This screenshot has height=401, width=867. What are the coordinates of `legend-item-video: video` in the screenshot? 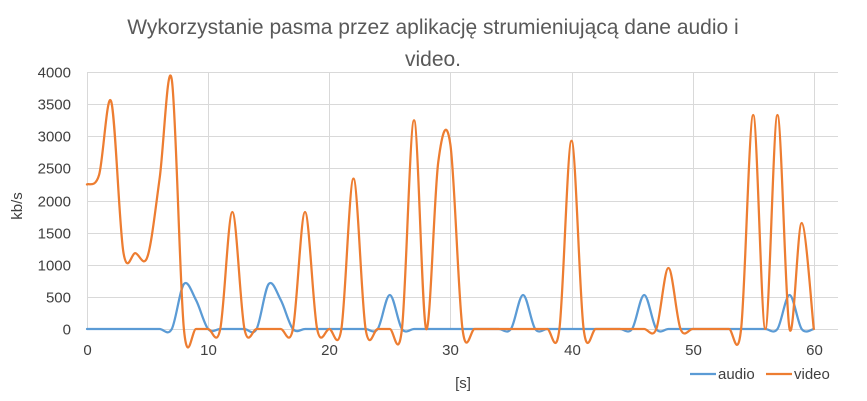 It's located at (798, 374).